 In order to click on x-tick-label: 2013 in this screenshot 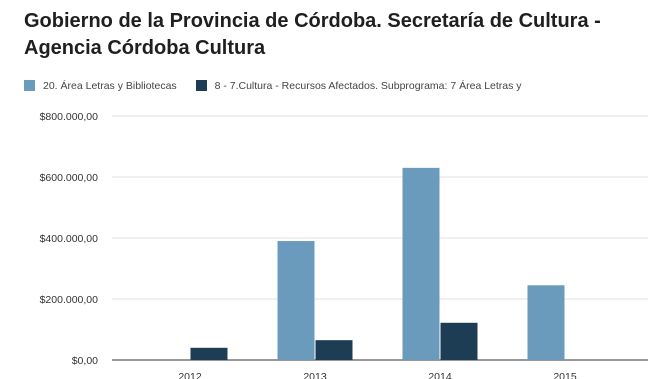, I will do `click(315, 375)`.